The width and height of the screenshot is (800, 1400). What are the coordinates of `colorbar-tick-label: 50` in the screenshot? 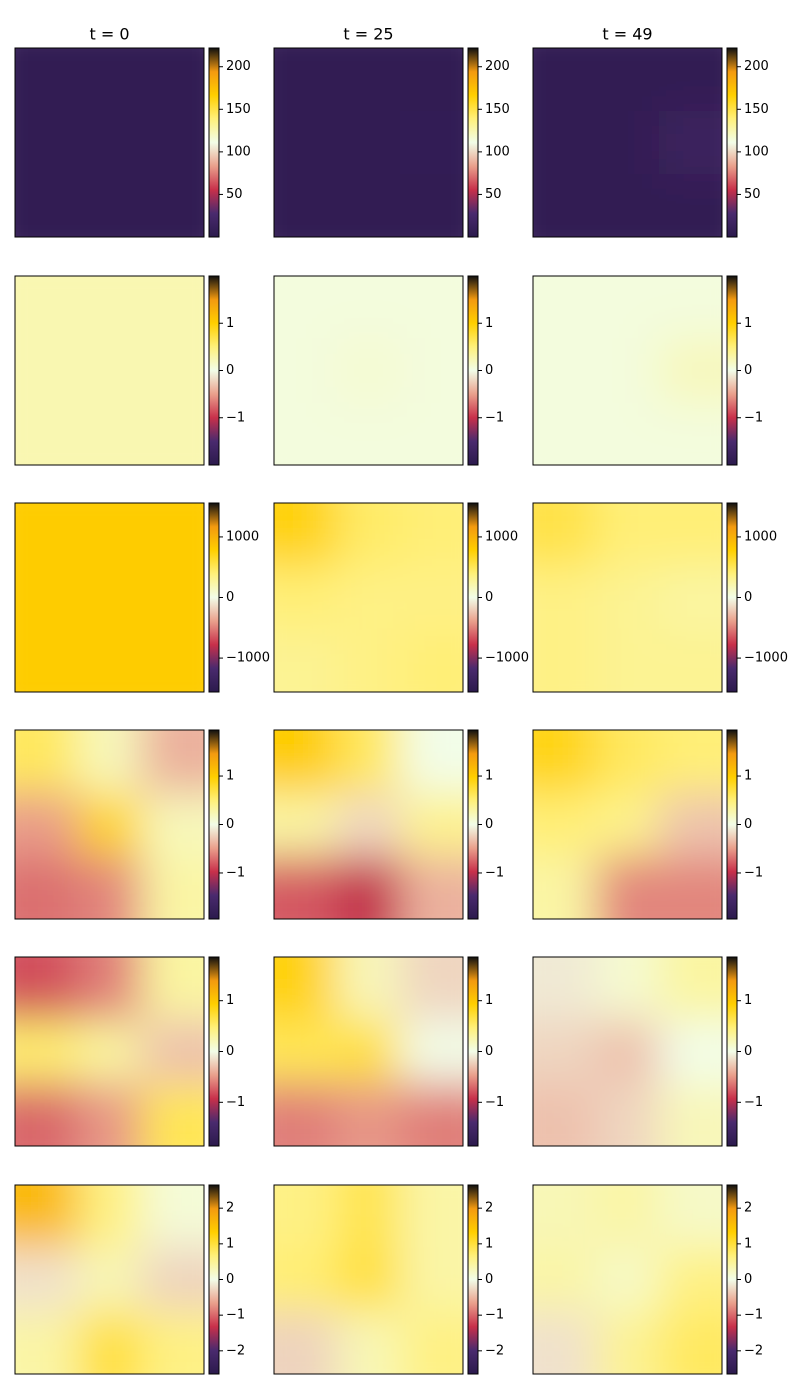 It's located at (752, 194).